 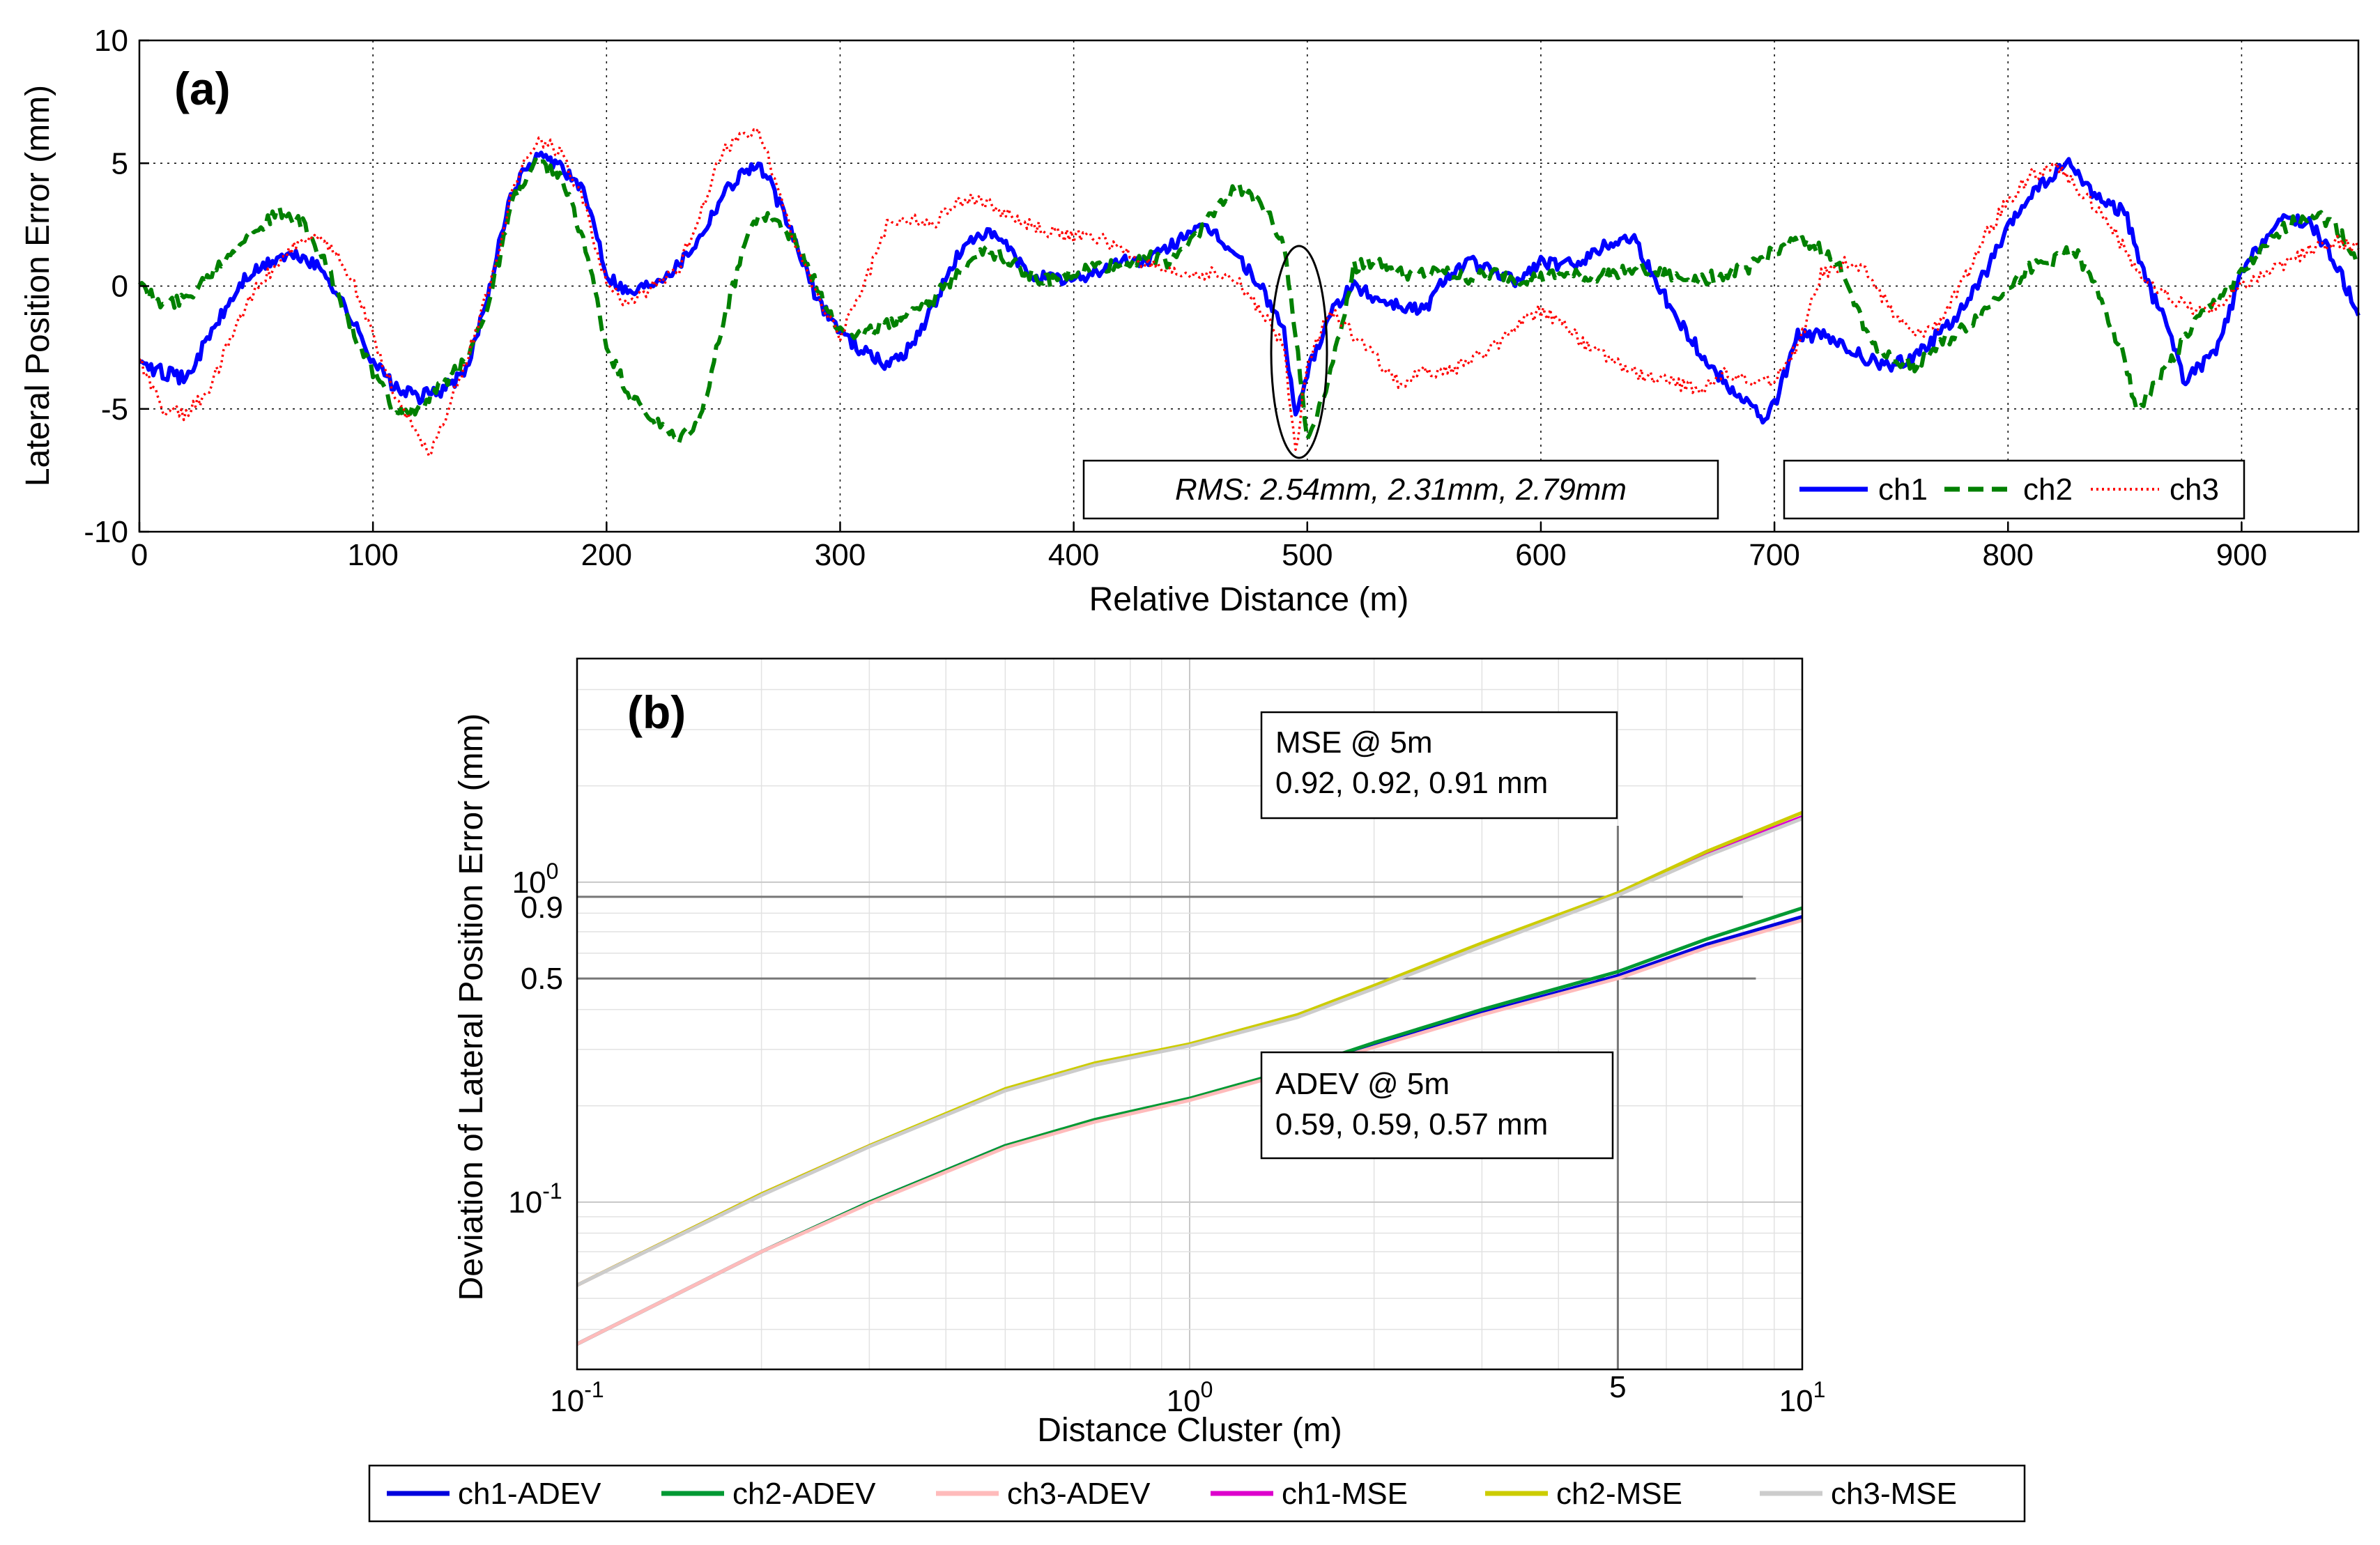 What do you see at coordinates (1894, 1494) in the screenshot?
I see `legend-label-ch3-MSE: ch3-MSE` at bounding box center [1894, 1494].